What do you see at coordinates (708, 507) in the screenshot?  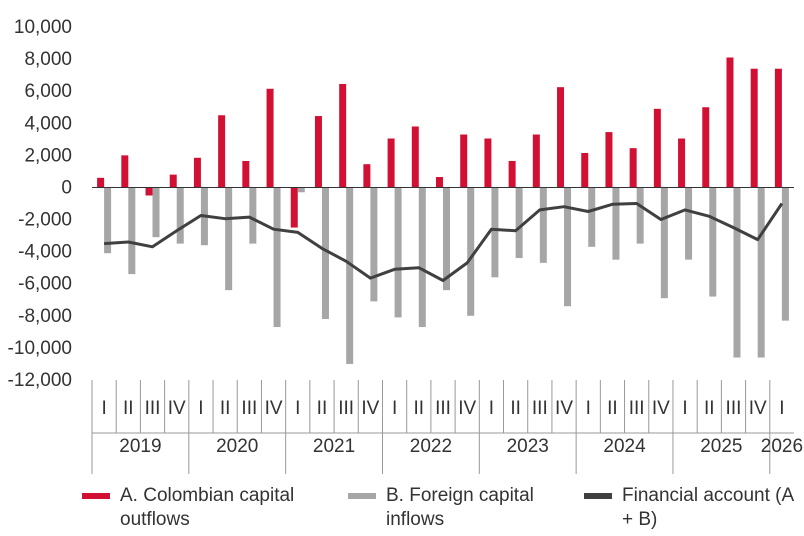 I see `legend-label-financial-account: Financial account (A + B)` at bounding box center [708, 507].